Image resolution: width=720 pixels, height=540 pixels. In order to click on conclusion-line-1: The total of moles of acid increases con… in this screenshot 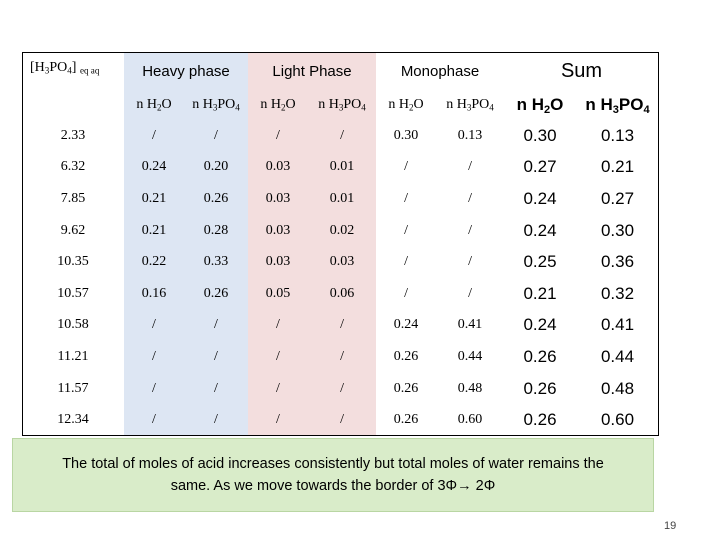, I will do `click(333, 464)`.